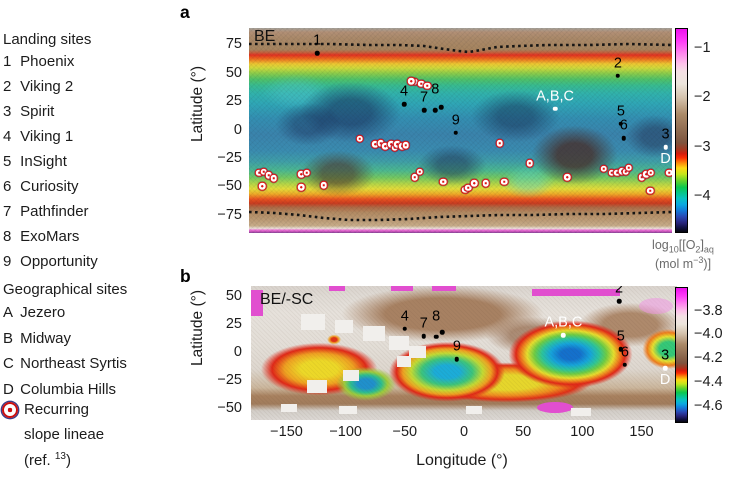 The image size is (748, 482). What do you see at coordinates (60, 389) in the screenshot?
I see `legend-geo-item: D Columbia Hills` at bounding box center [60, 389].